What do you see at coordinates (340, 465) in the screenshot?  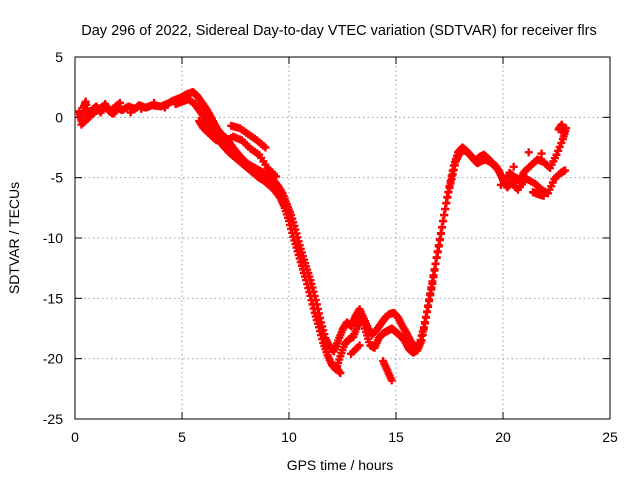 I see `x-axis-label: GPS time / hours` at bounding box center [340, 465].